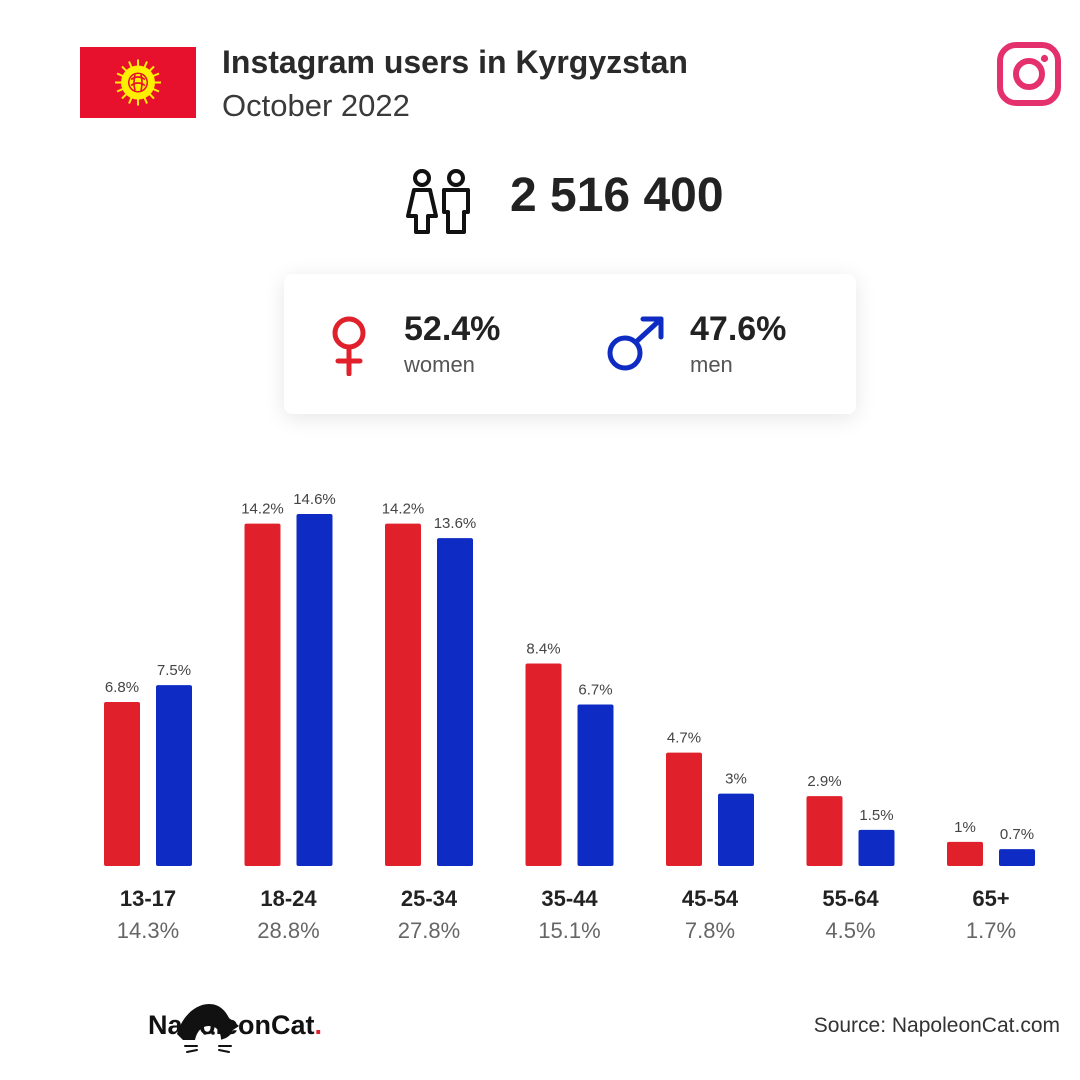 Image resolution: width=1080 pixels, height=1080 pixels. What do you see at coordinates (684, 738) in the screenshot?
I see `value-label-women-45-54: 4.7%` at bounding box center [684, 738].